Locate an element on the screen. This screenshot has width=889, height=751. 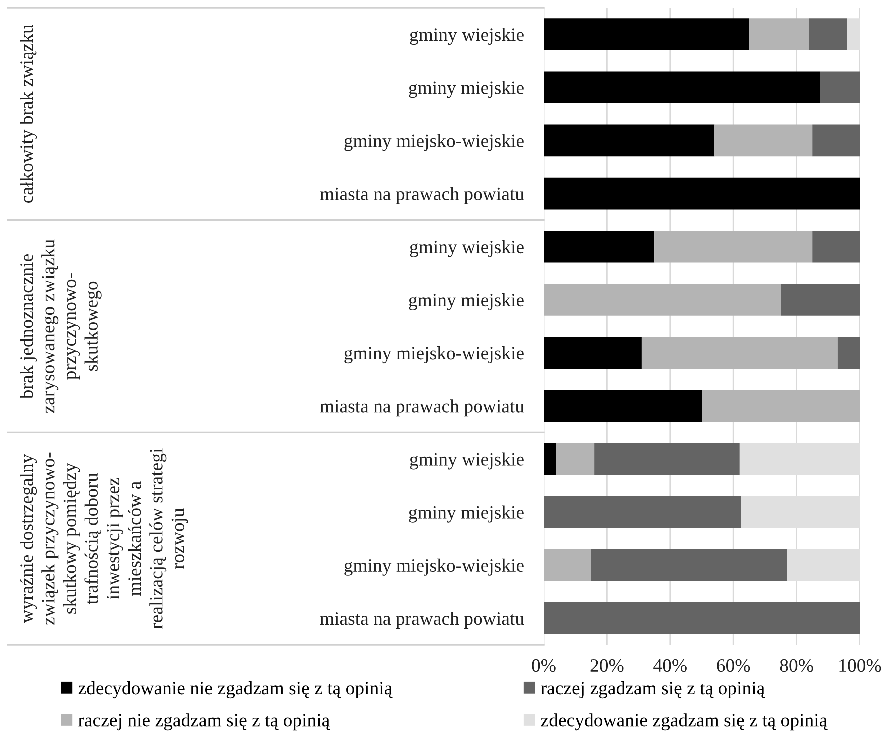
text: brak jednoznacznie zarysowanego związku przyczynowo- skutkowego is located at coordinates (61, 327).